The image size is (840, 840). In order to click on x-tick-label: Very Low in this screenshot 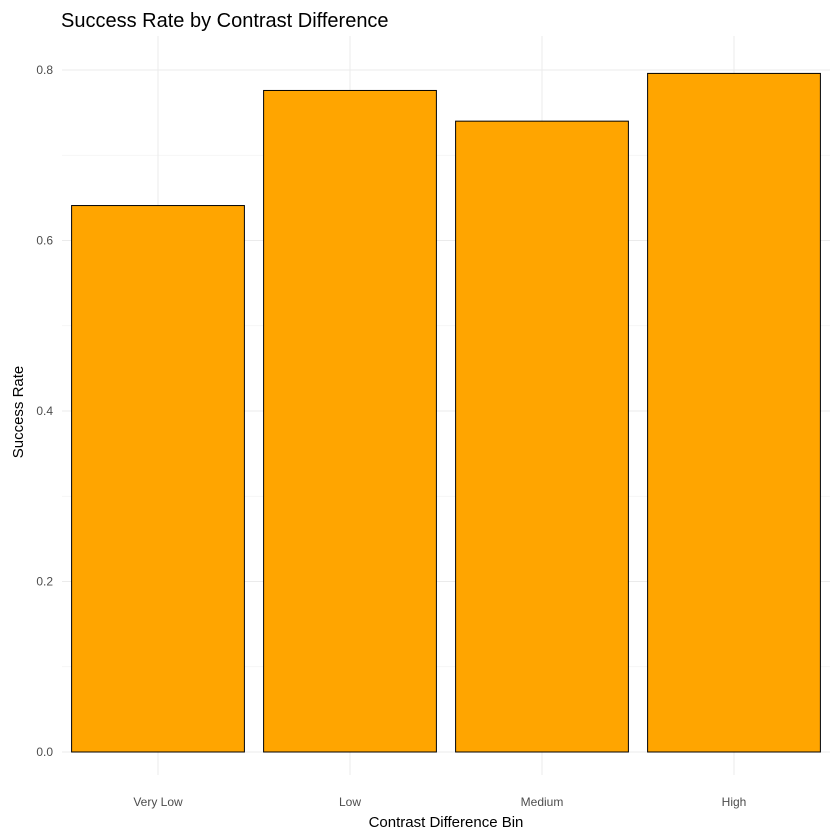, I will do `click(158, 802)`.